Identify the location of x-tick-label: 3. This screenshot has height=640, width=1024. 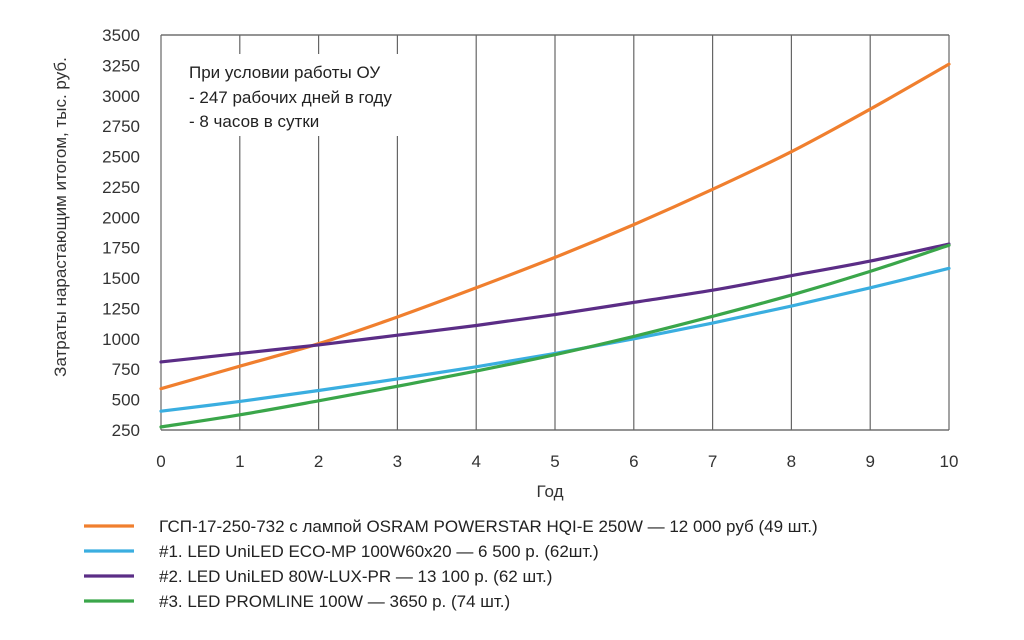
(397, 461).